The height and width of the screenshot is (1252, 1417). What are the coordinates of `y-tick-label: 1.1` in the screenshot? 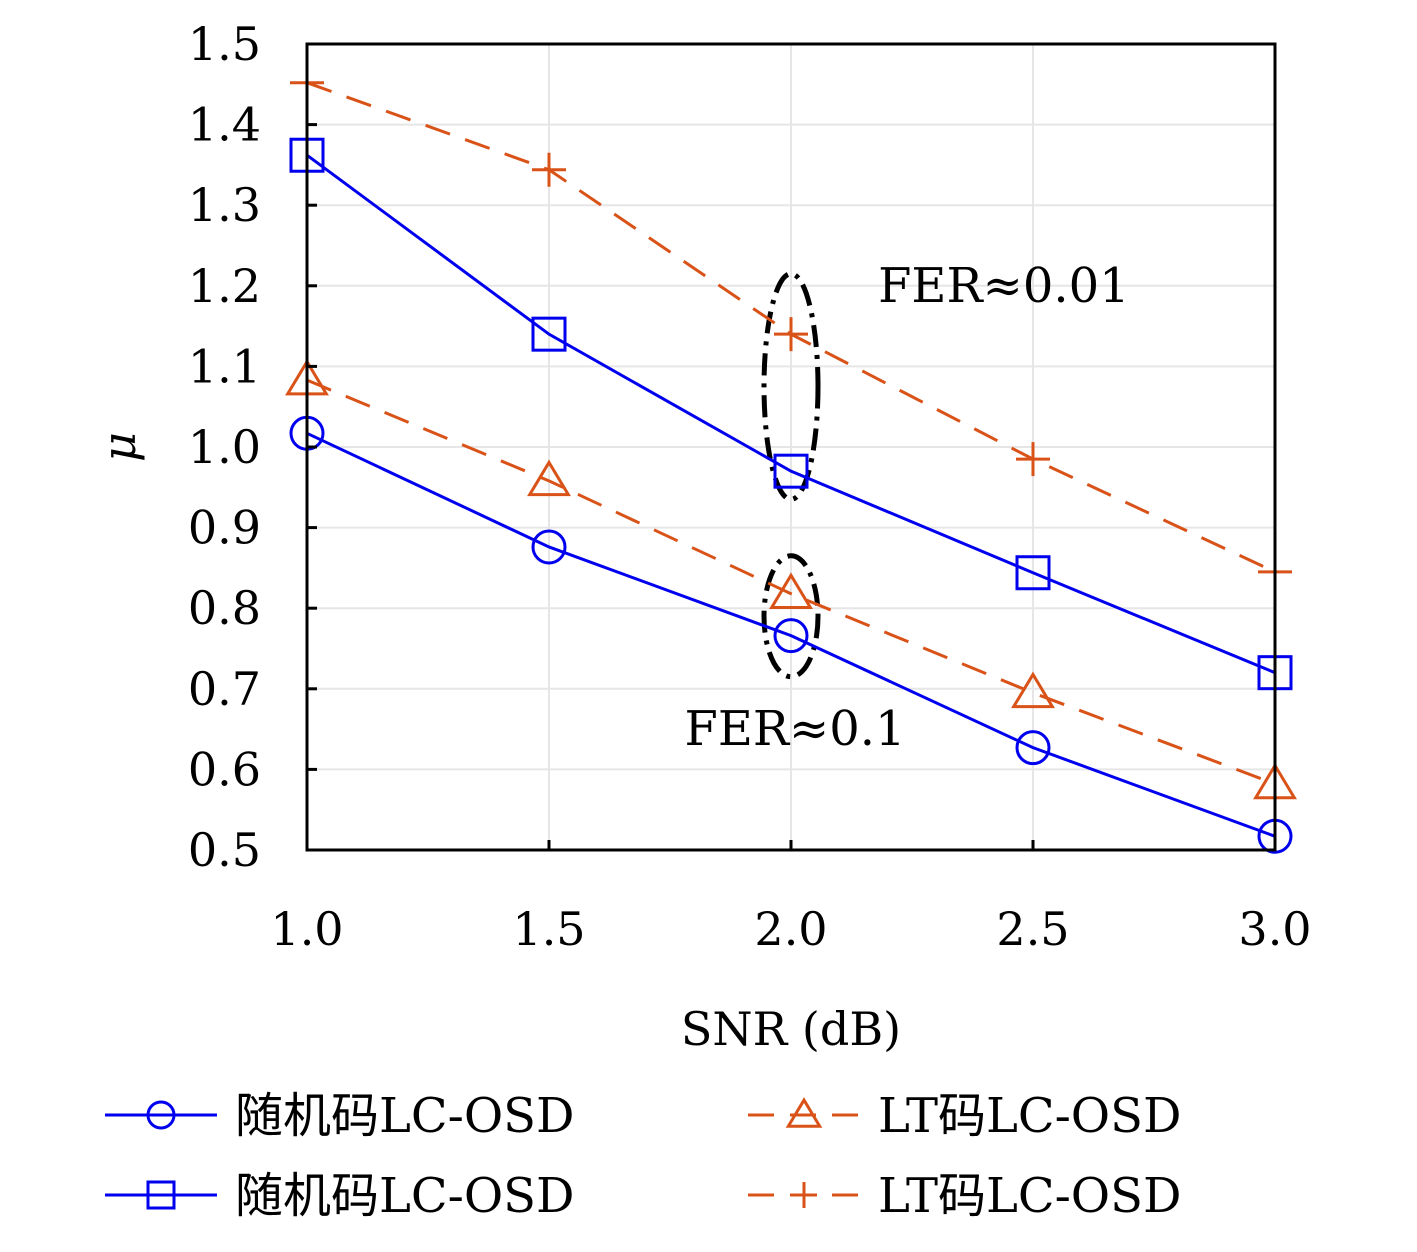 It's located at (224, 366).